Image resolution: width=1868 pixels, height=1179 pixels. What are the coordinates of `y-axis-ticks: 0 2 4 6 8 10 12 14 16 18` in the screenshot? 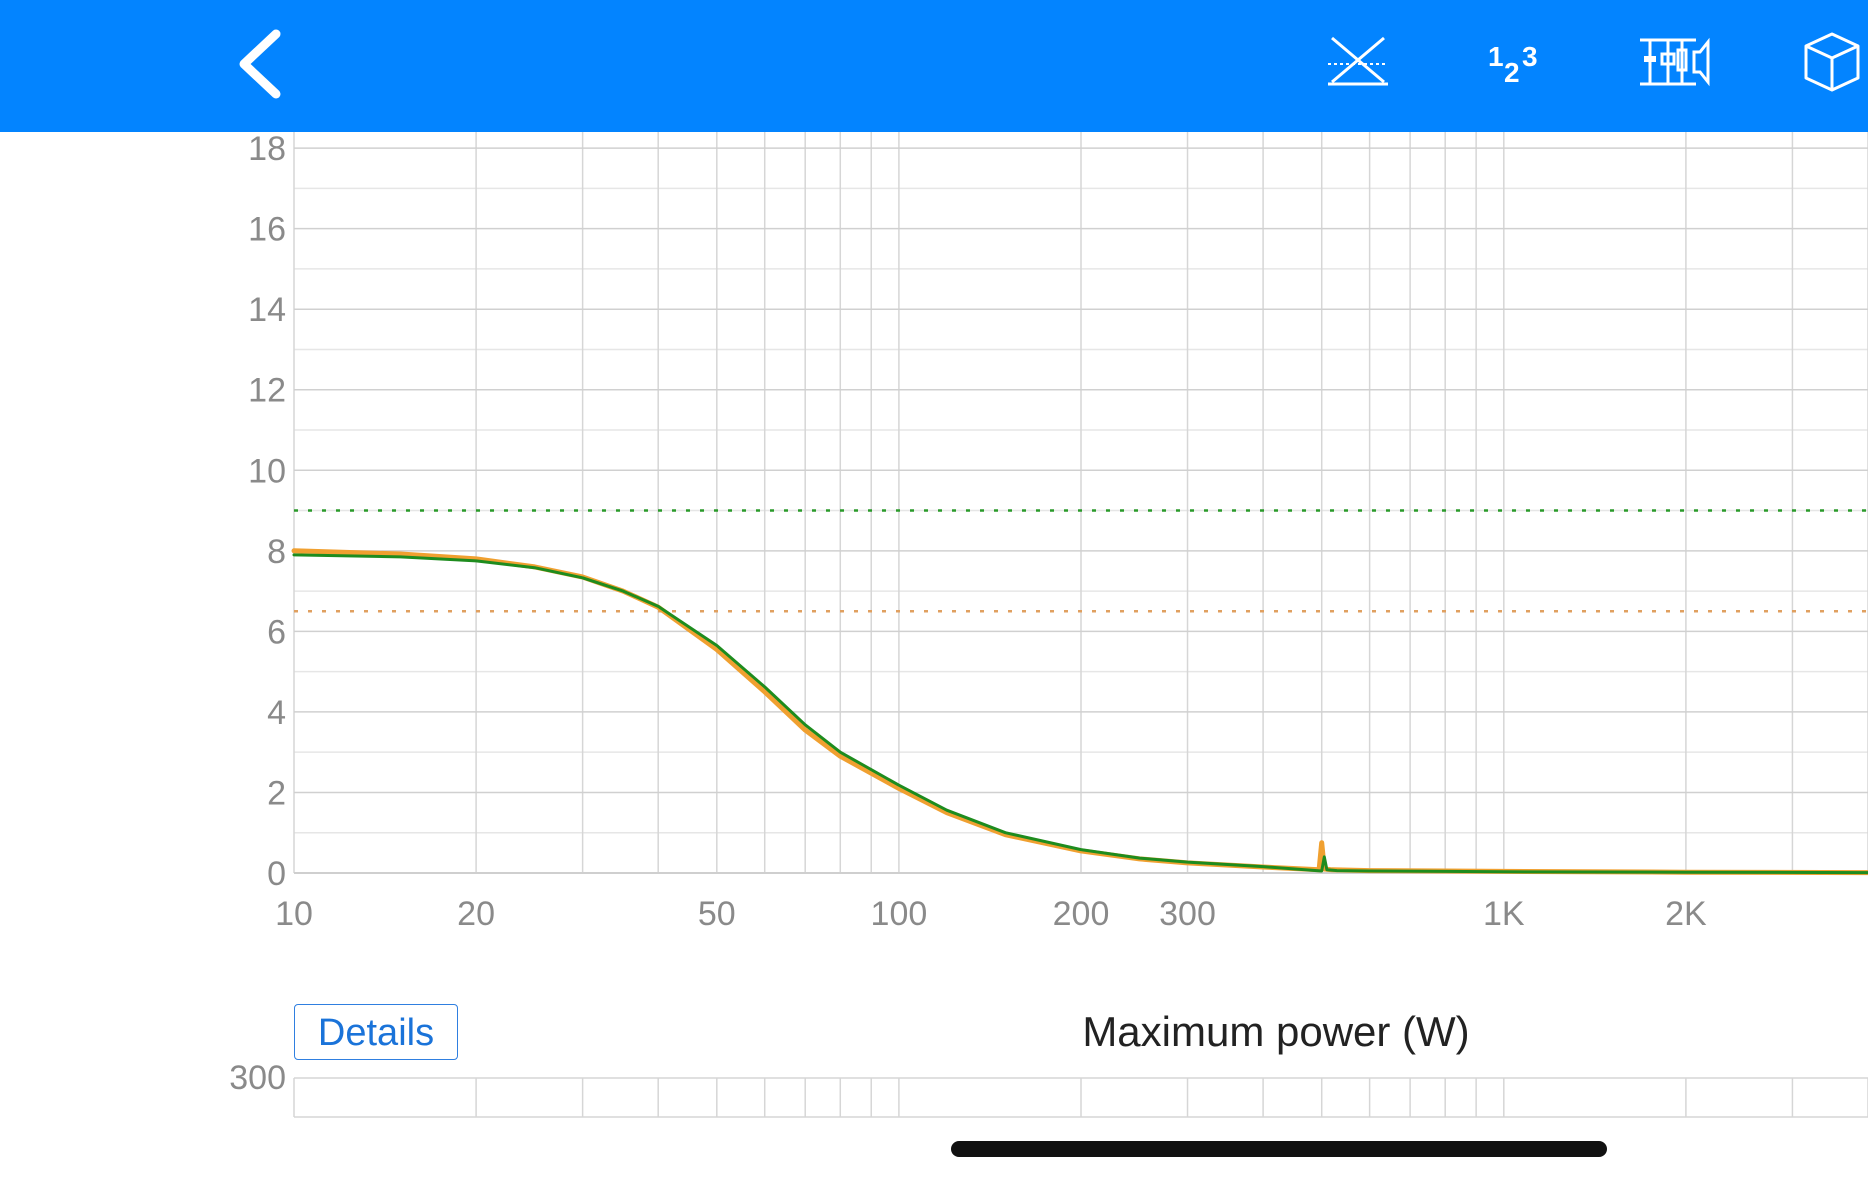 It's located at (267, 512).